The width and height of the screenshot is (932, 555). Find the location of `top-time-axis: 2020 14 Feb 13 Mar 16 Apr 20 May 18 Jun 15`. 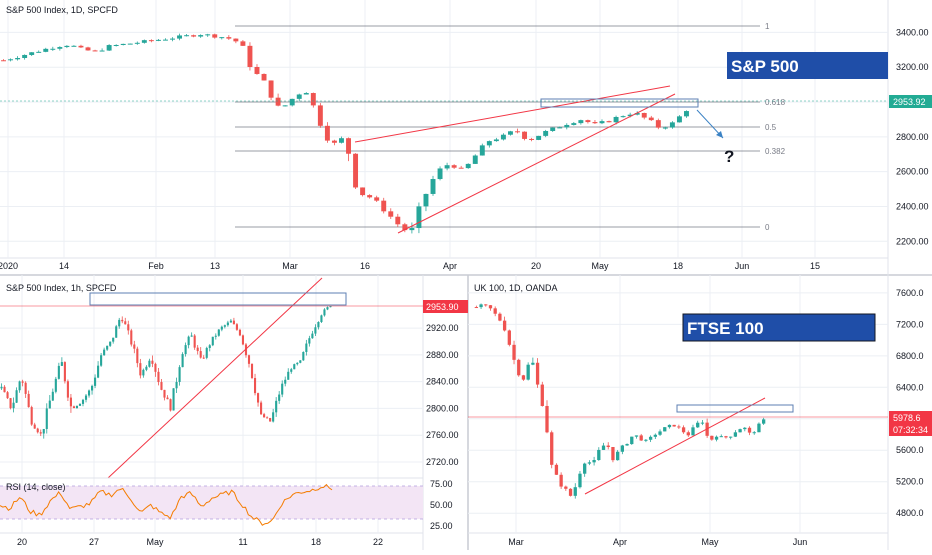

top-time-axis: 2020 14 Feb 13 Mar 16 Apr 20 May 18 Jun 15 is located at coordinates (410, 266).